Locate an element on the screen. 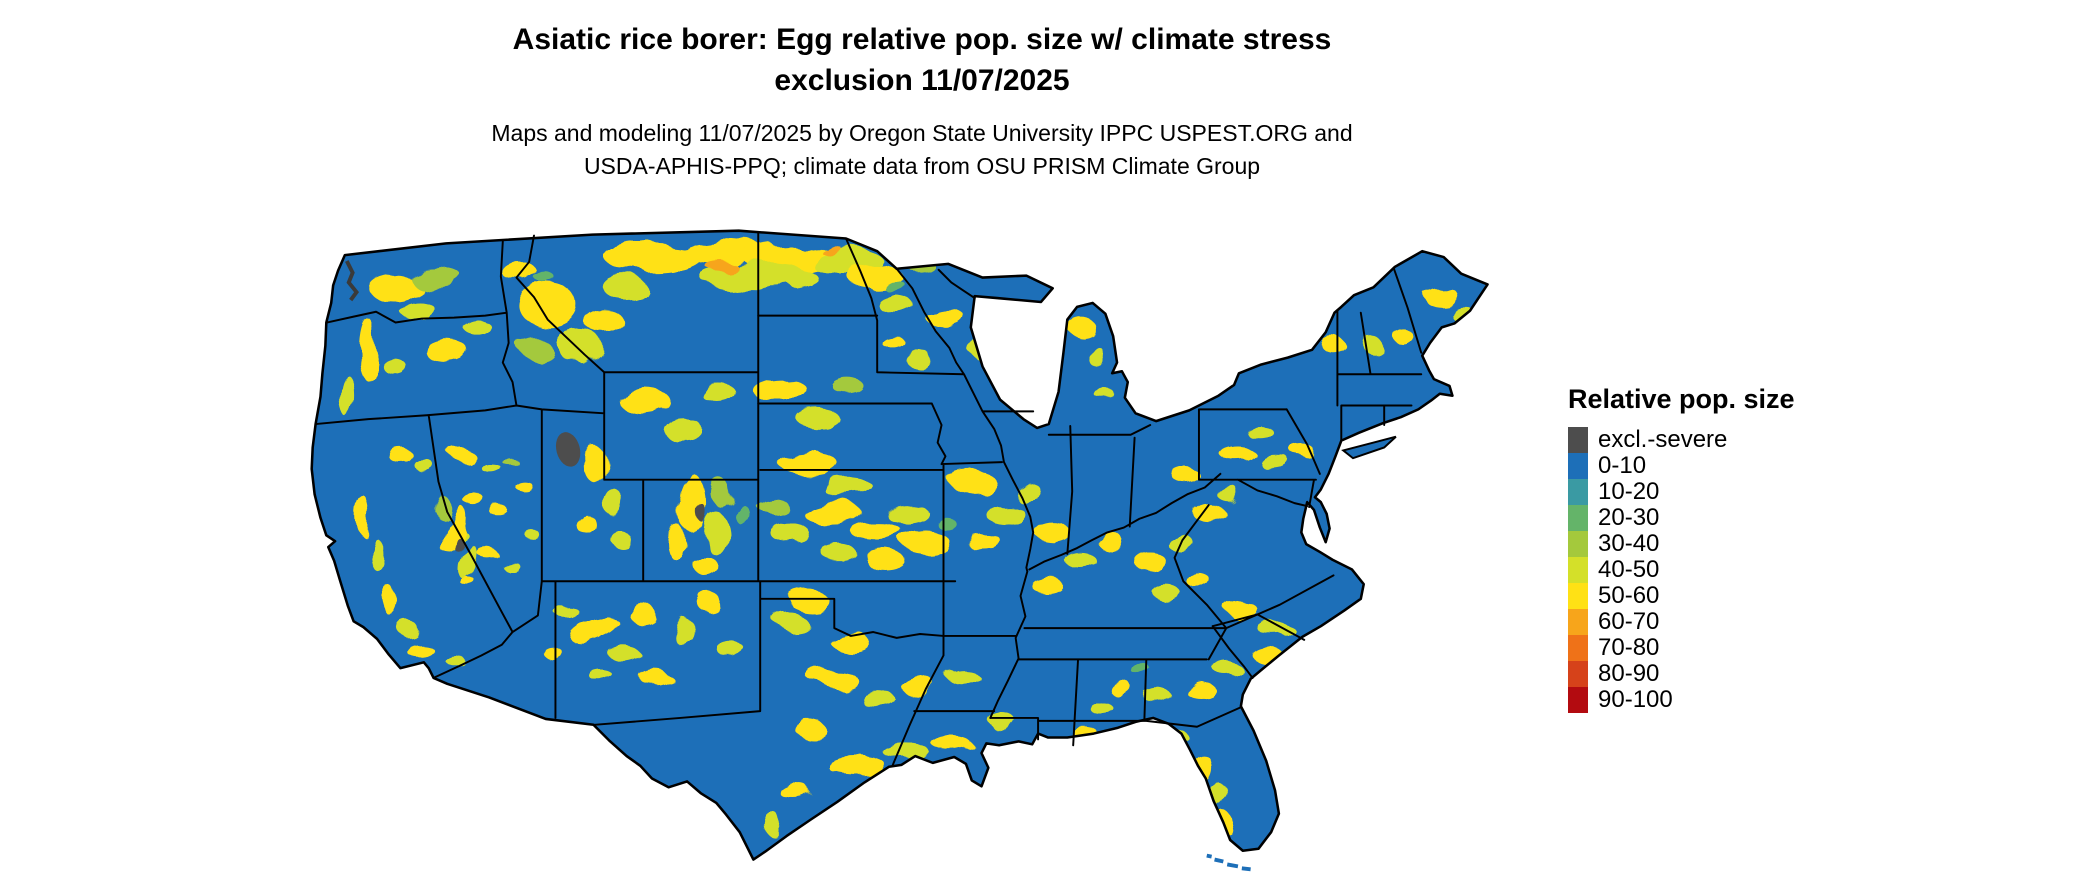  legend-label: 90-100 is located at coordinates (1635, 699).